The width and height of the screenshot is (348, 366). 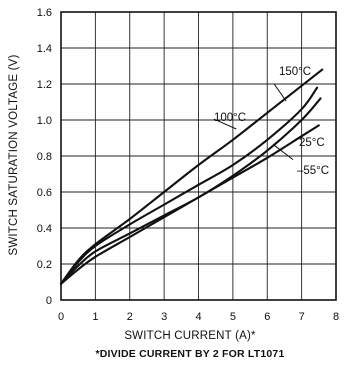 What do you see at coordinates (295, 126) in the screenshot?
I see `leader-25c` at bounding box center [295, 126].